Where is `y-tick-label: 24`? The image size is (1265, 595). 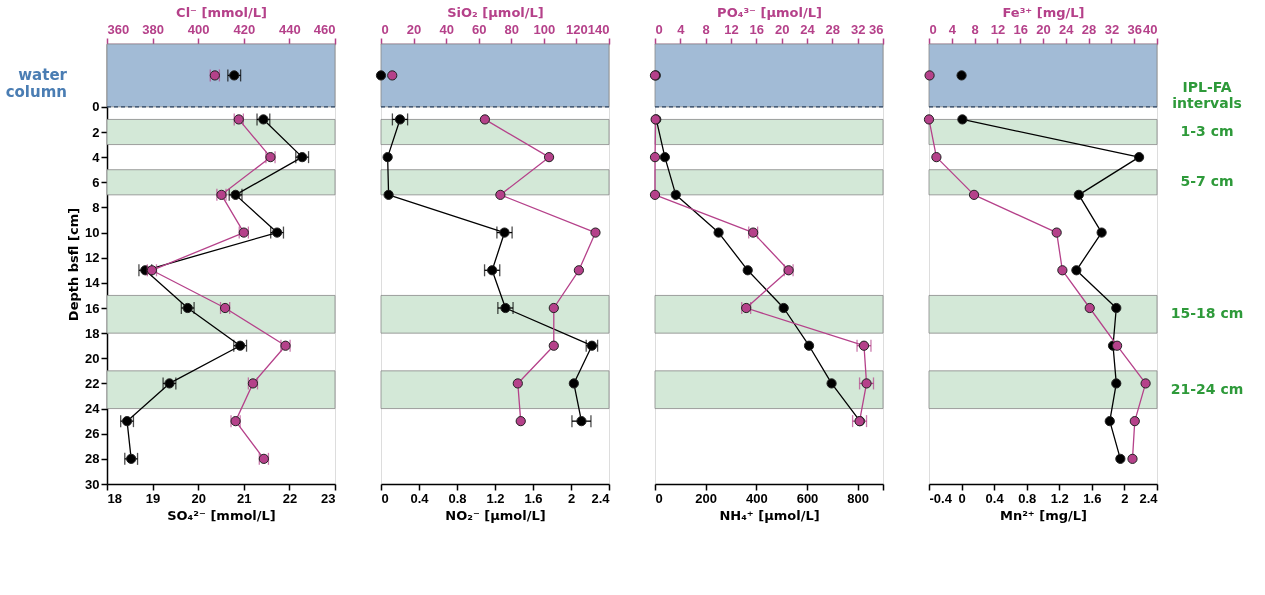
y-tick-label: 24 is located at coordinates (93, 409).